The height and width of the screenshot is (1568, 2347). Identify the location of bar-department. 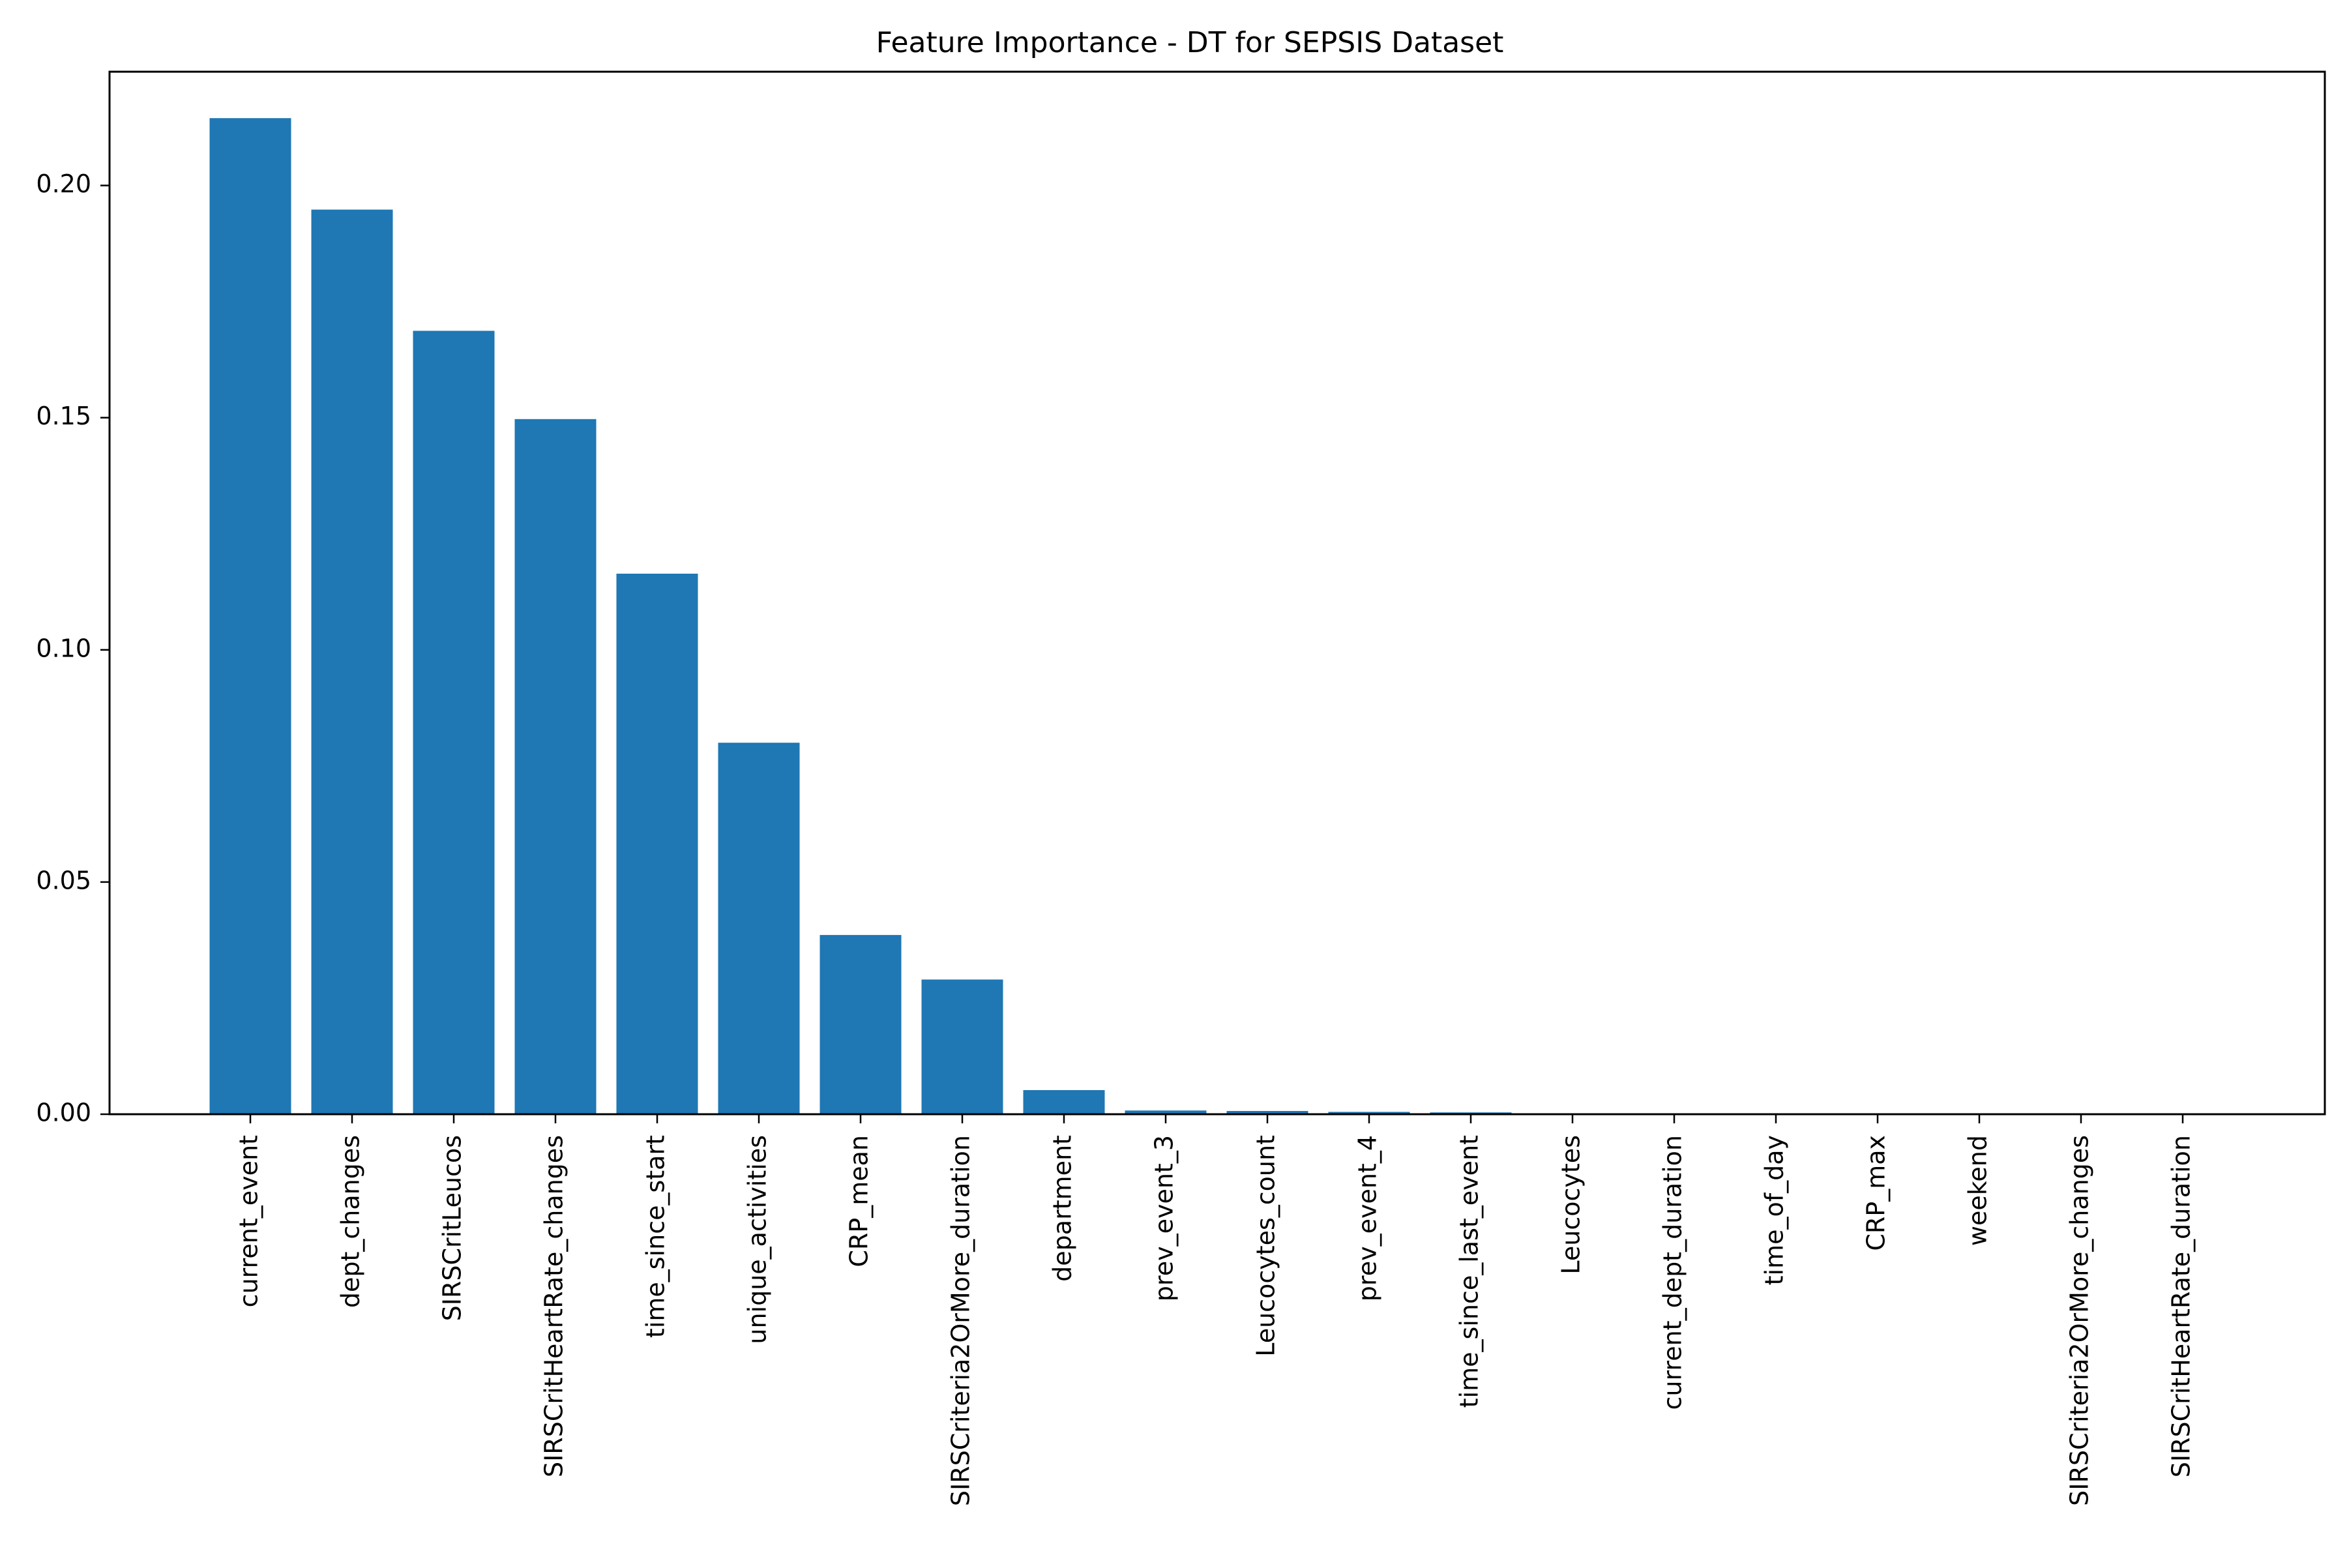
(1064, 1102).